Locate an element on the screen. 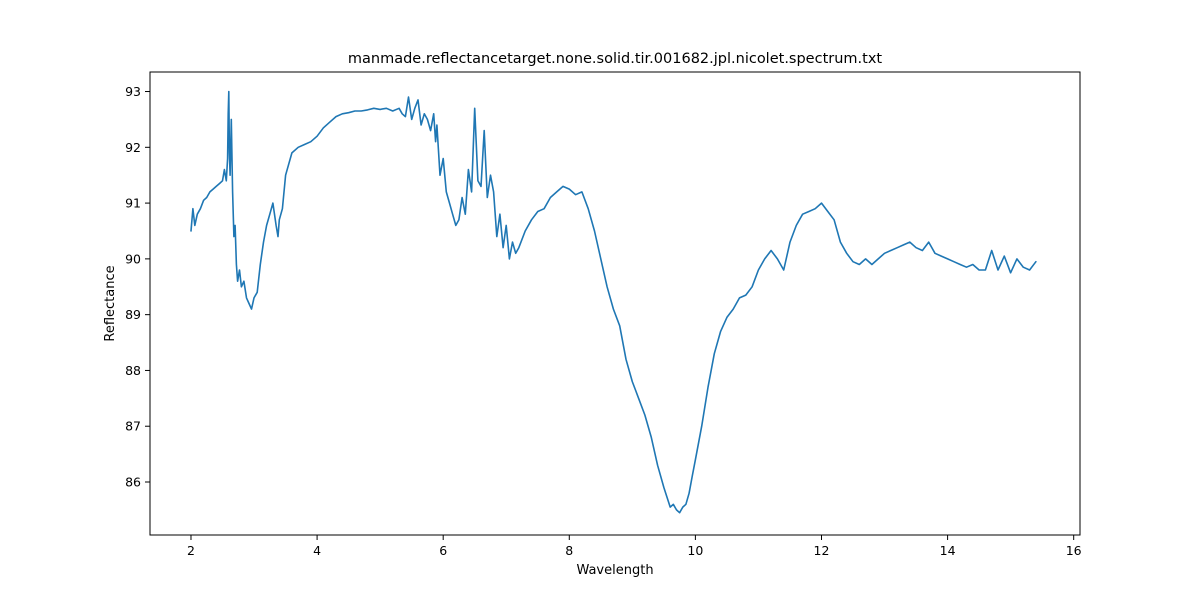 The width and height of the screenshot is (1200, 600). y-tick-label: 87 is located at coordinates (133, 426).